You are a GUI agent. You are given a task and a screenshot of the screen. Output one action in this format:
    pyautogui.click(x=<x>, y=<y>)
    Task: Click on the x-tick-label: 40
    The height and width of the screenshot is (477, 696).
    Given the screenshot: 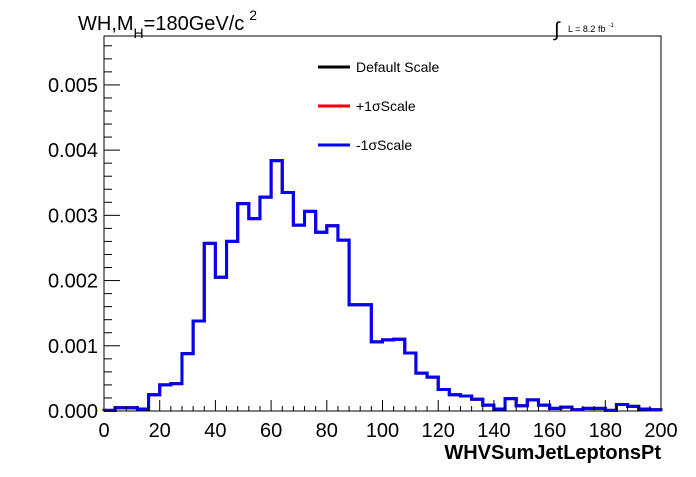 What is the action you would take?
    pyautogui.click(x=215, y=431)
    